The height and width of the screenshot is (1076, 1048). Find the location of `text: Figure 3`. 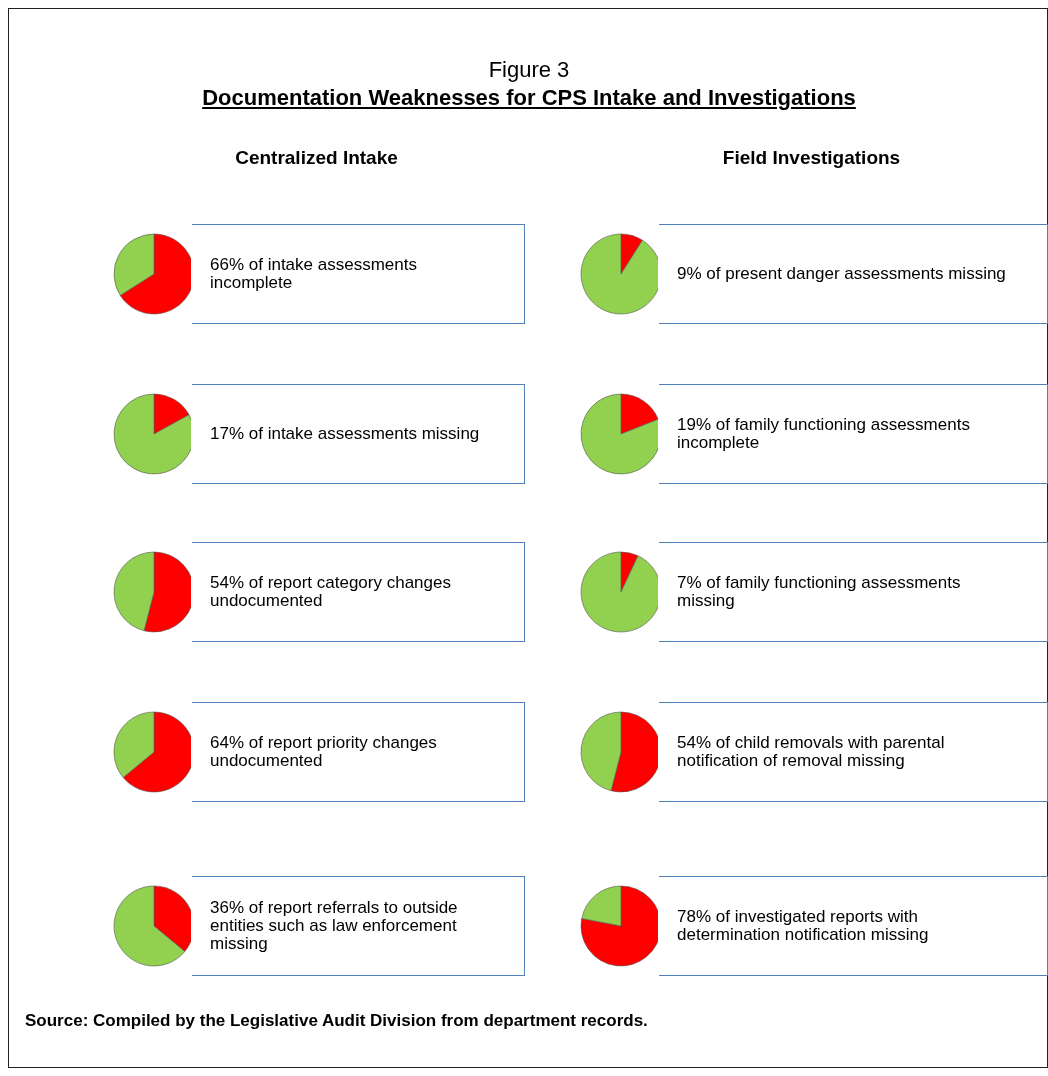

text: Figure 3 is located at coordinates (529, 70).